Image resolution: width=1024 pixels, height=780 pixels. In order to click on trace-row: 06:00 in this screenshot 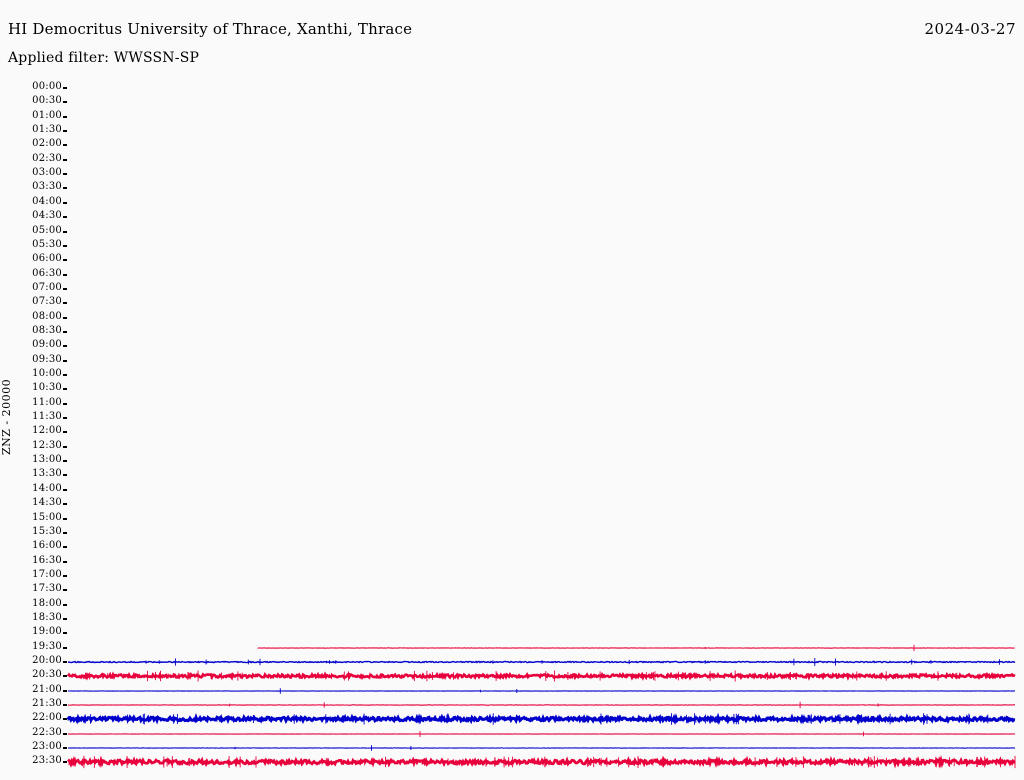, I will do `click(512, 261)`.